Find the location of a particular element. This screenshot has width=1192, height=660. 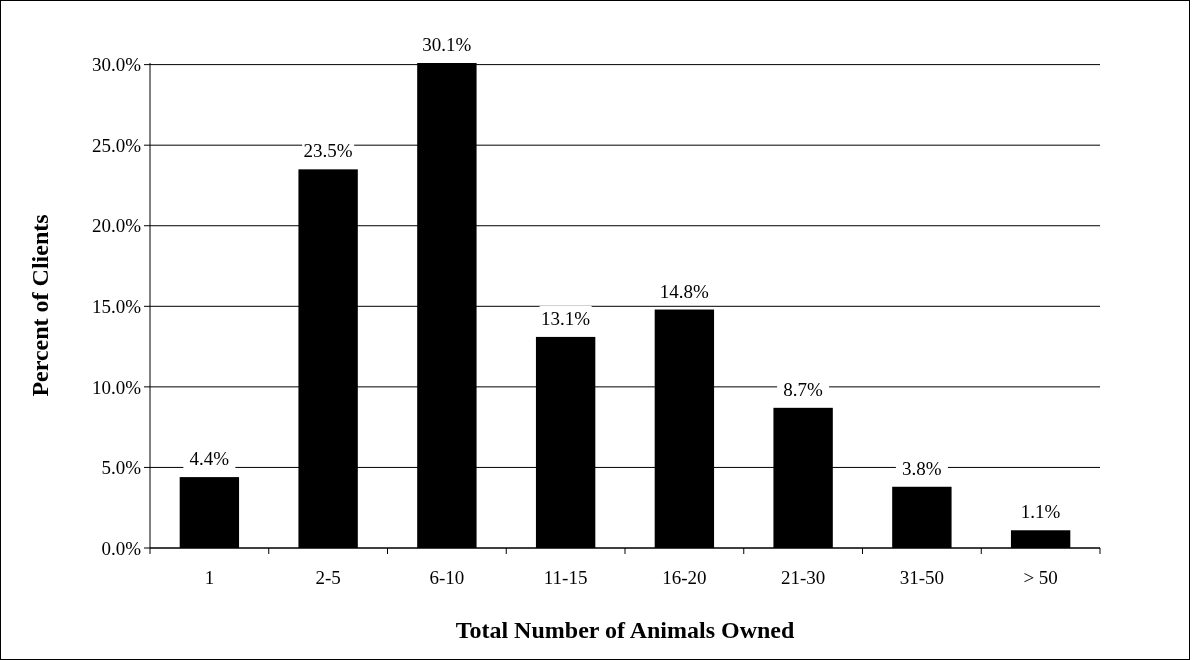

data-label: 30.1% is located at coordinates (447, 44).